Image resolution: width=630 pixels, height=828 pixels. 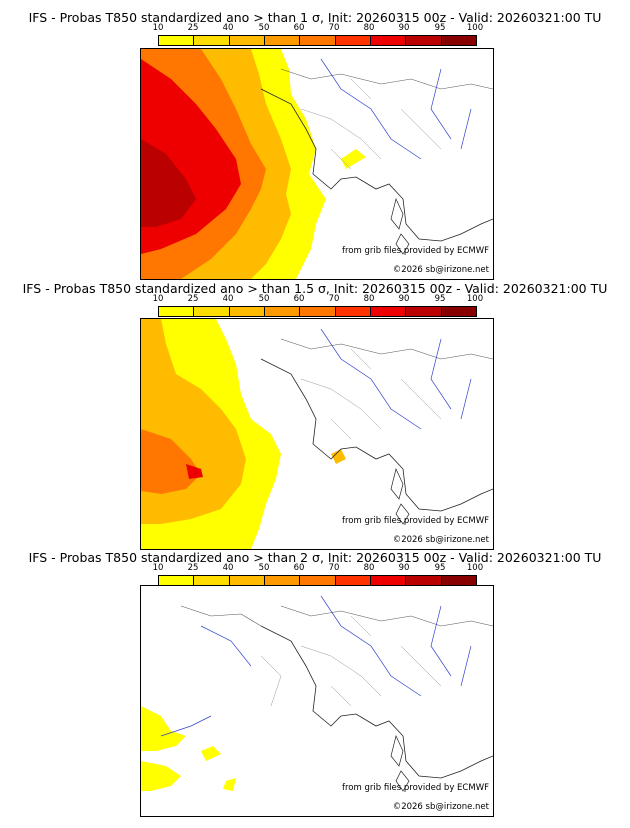 I want to click on prob-zone-orange, so click(x=171, y=461).